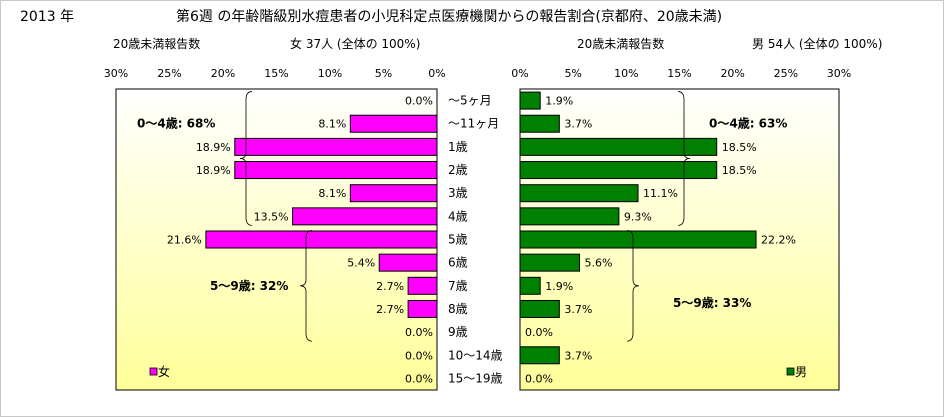 Image resolution: width=944 pixels, height=417 pixels. What do you see at coordinates (458, 216) in the screenshot?
I see `age-group-label: 4歳` at bounding box center [458, 216].